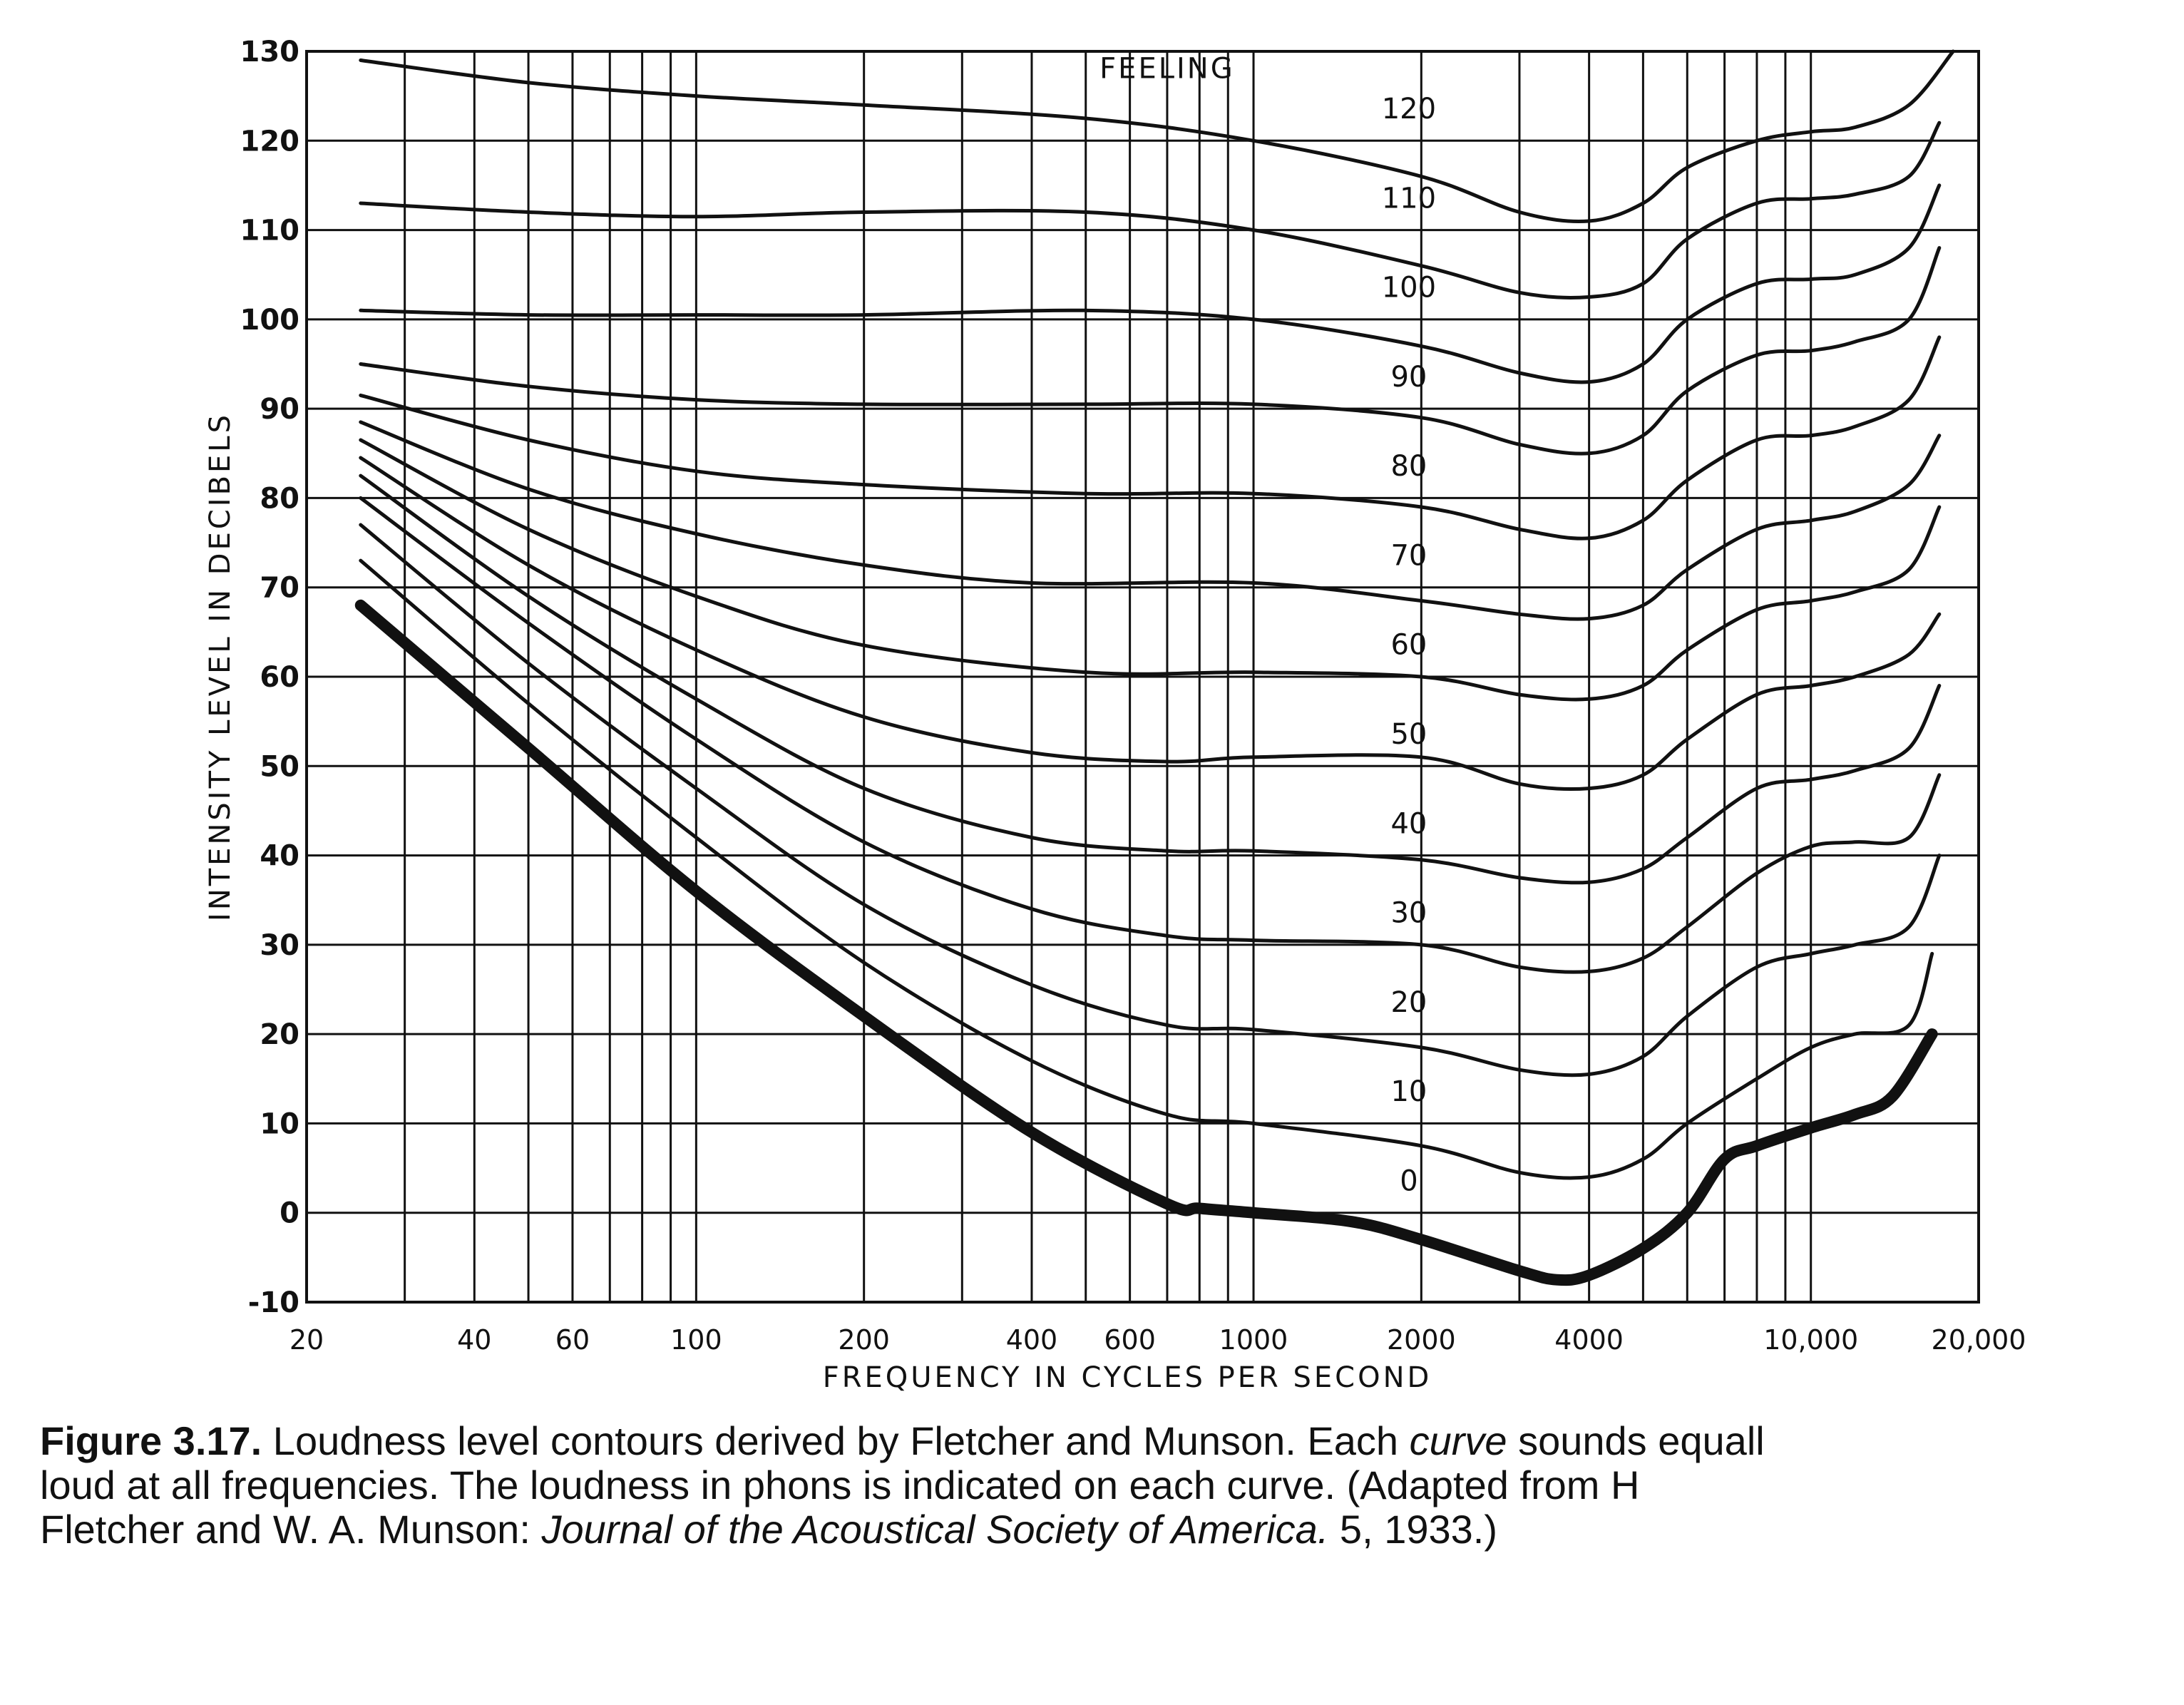 The image size is (2184, 1705). Describe the element at coordinates (1979, 1340) in the screenshot. I see `x-tick-label: 20,000` at that location.